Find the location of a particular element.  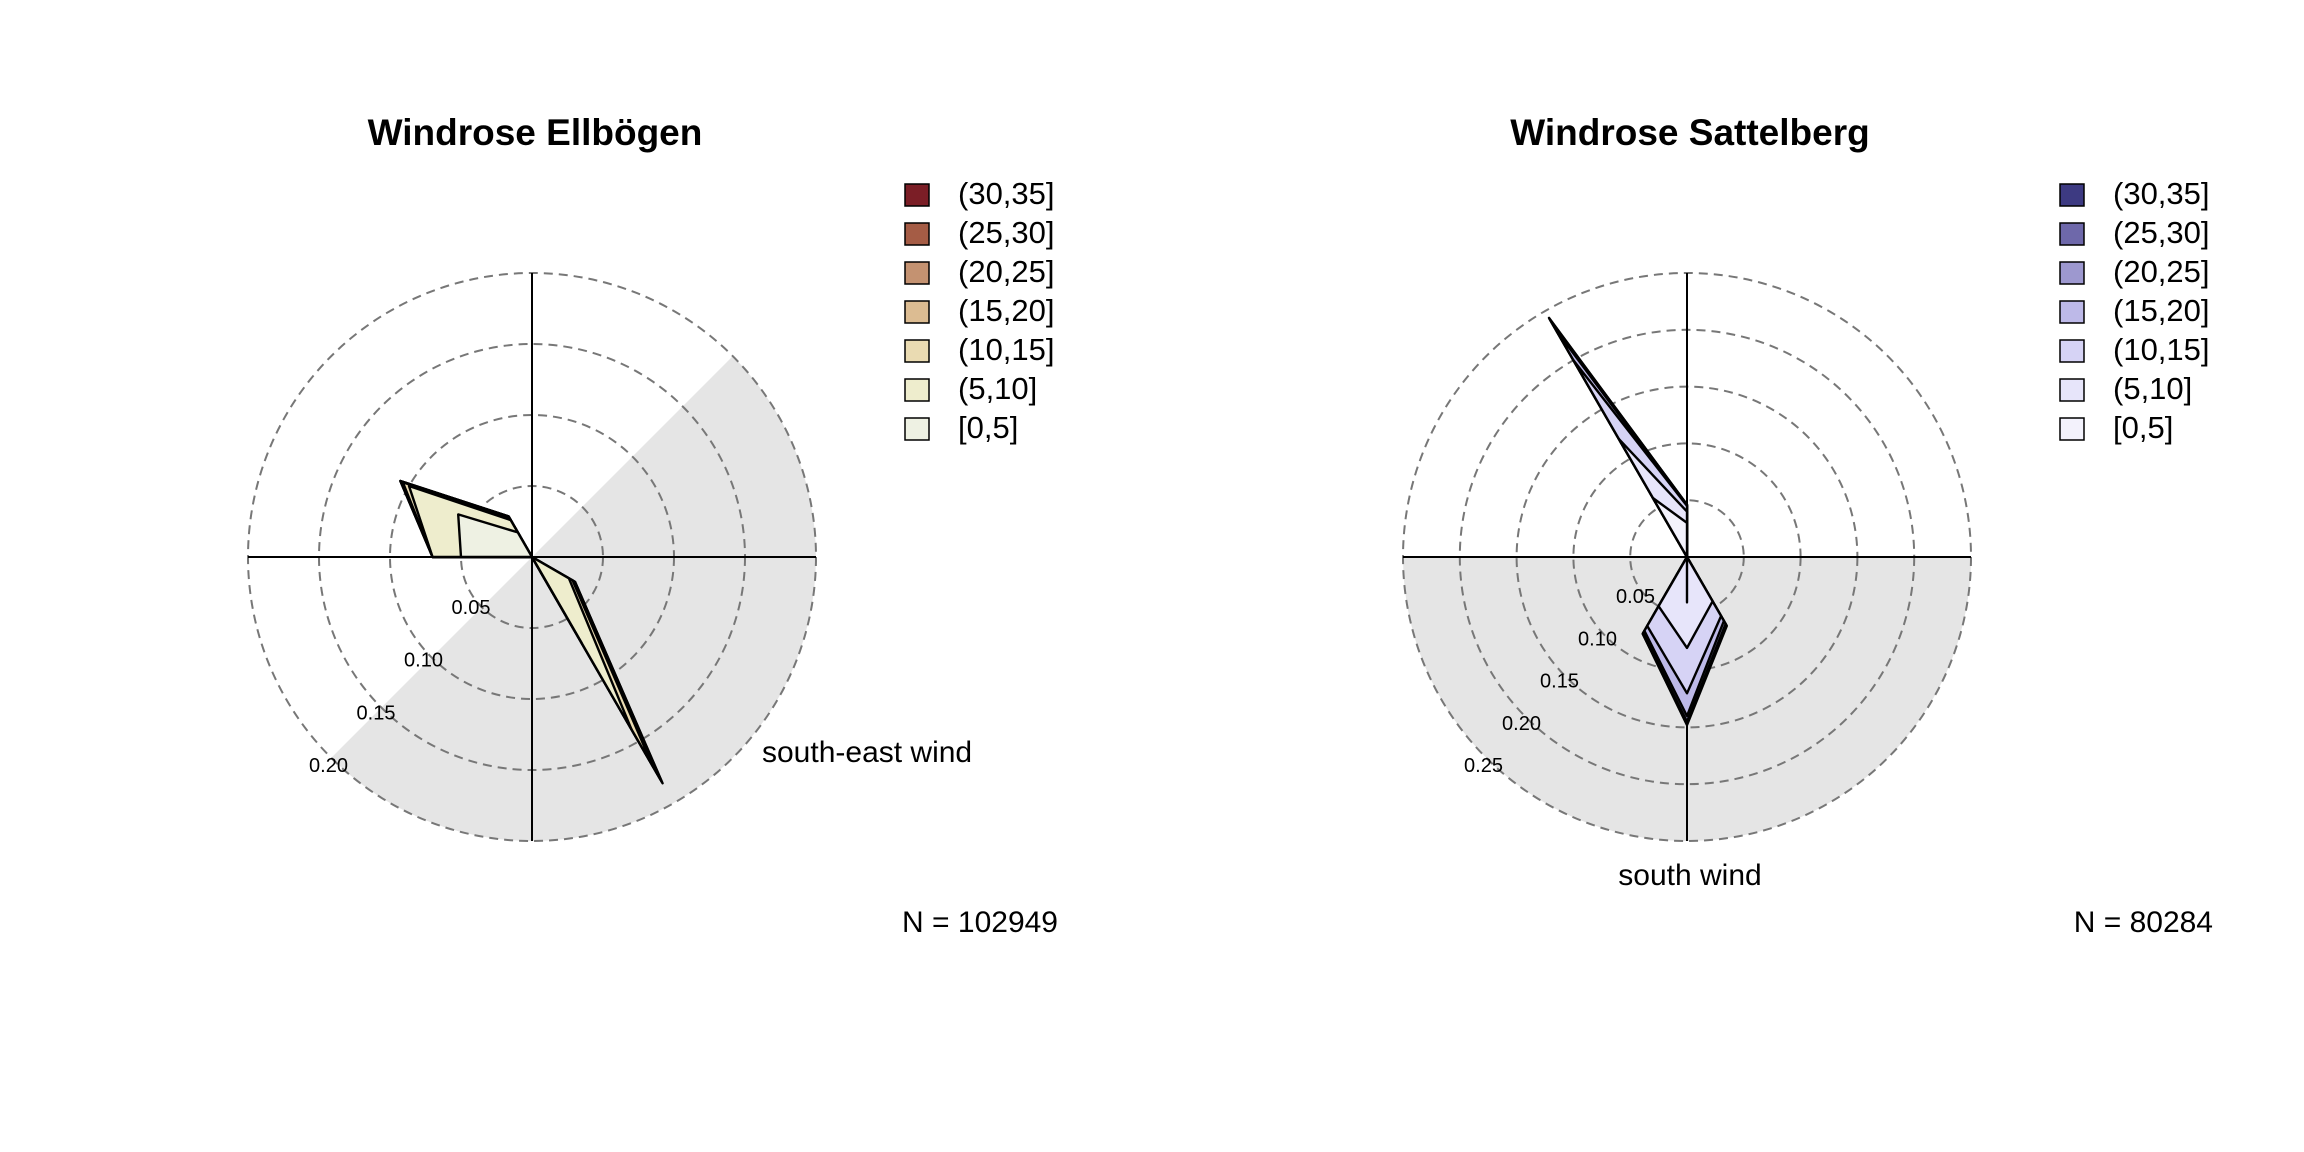

prevailing-wind-annotation: south wind is located at coordinates (1689, 875).